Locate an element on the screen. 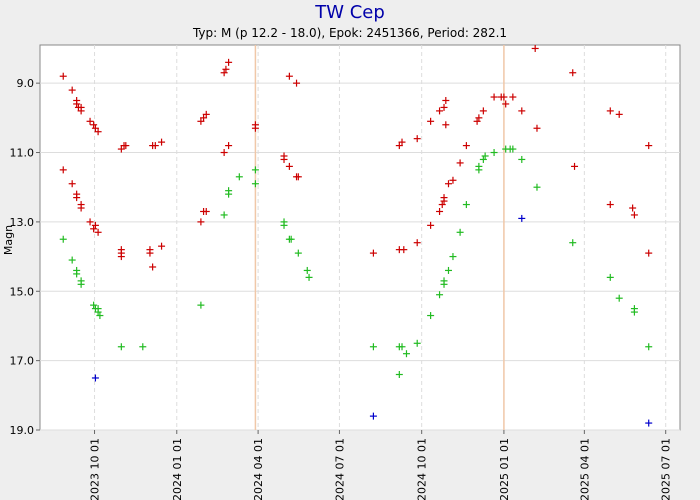 This screenshot has height=500, width=700. y-tick-label: 15.0 is located at coordinates (22, 291).